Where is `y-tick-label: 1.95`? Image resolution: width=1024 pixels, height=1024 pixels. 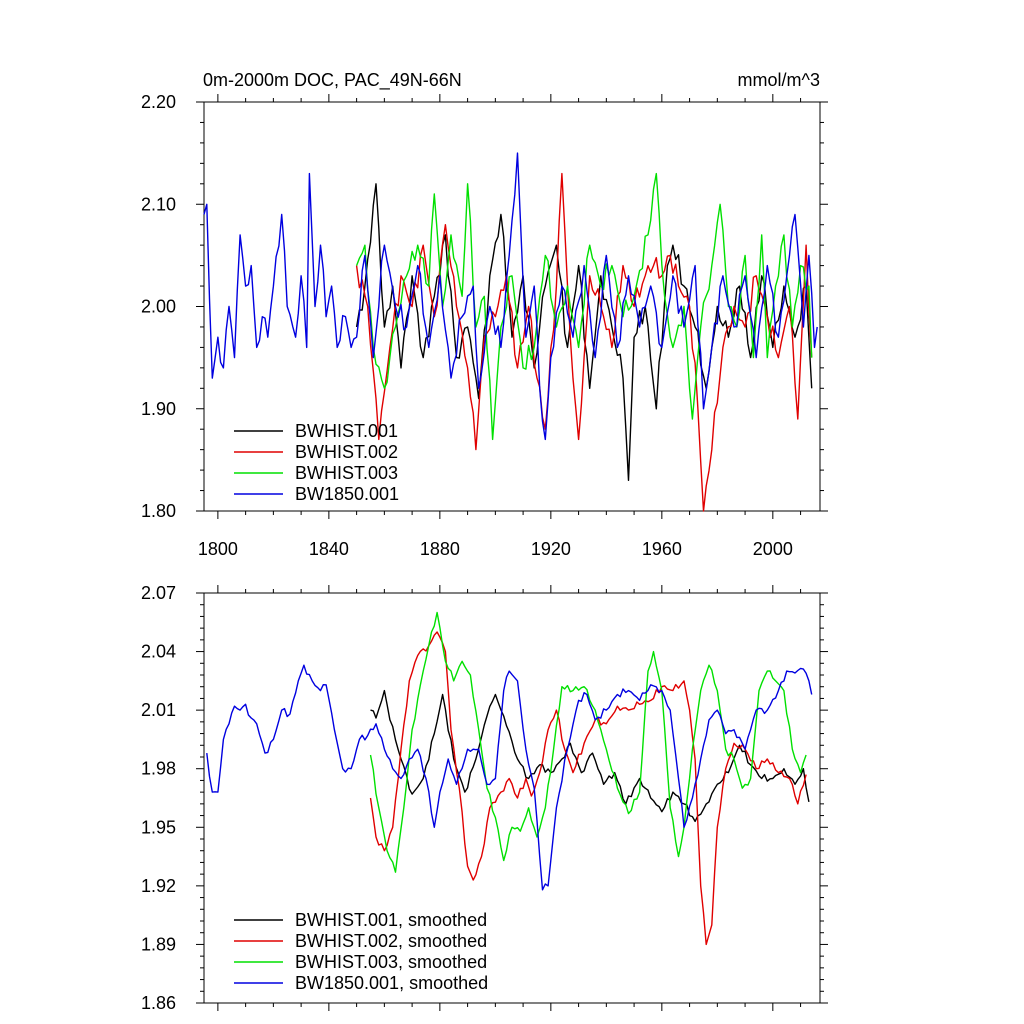 y-tick-label: 1.95 is located at coordinates (158, 827).